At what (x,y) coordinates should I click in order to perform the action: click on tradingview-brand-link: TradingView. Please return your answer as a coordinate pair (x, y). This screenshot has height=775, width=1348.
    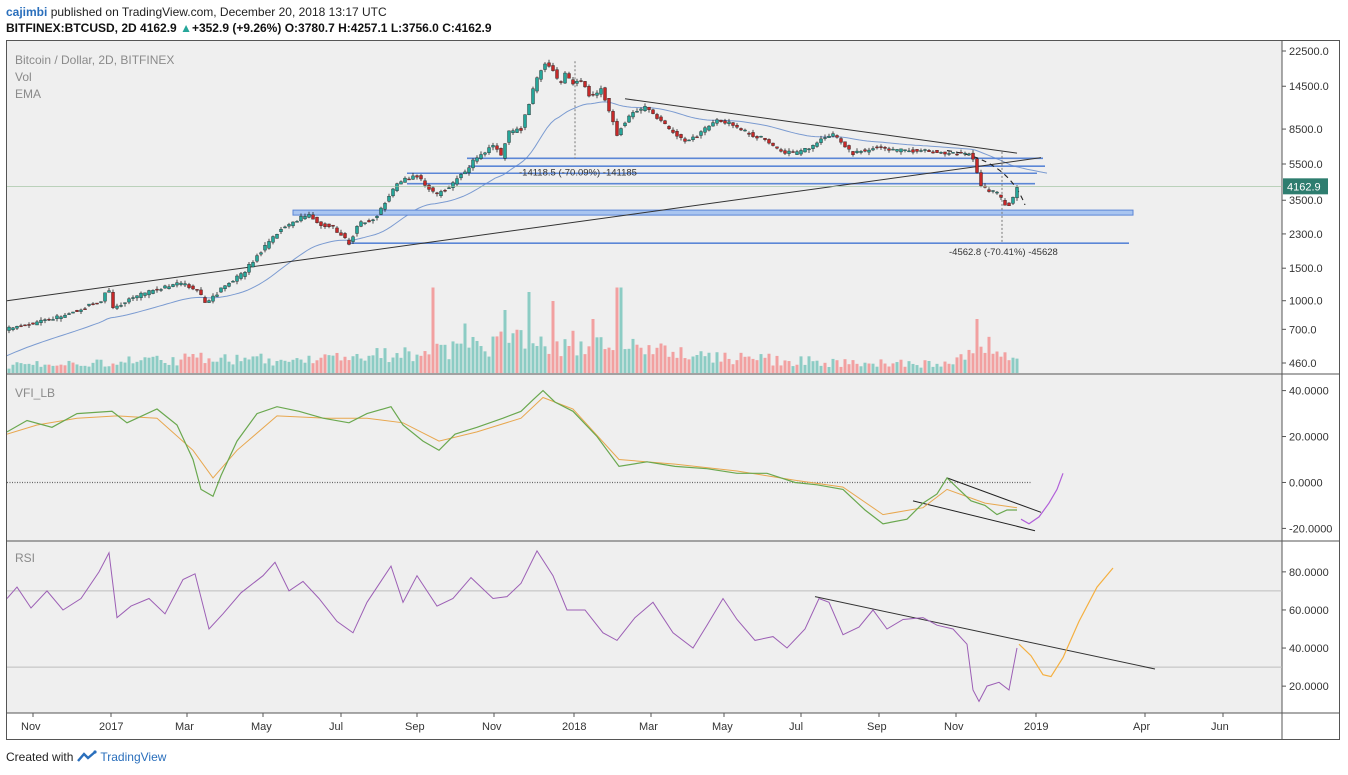
    Looking at the image, I should click on (133, 757).